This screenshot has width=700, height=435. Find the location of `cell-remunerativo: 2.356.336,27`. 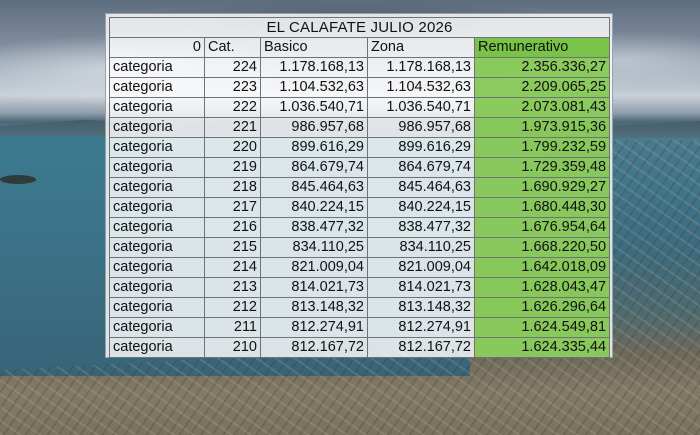

cell-remunerativo: 2.356.336,27 is located at coordinates (542, 67).